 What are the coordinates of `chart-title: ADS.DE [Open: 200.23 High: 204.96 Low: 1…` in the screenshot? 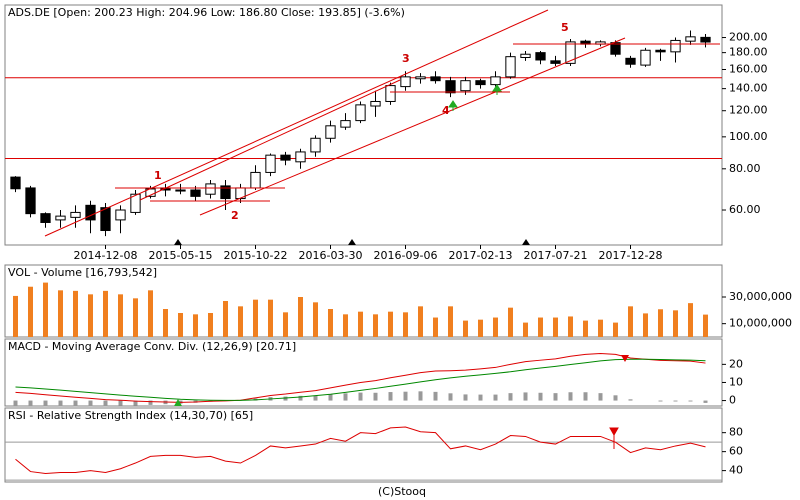 It's located at (206, 12).